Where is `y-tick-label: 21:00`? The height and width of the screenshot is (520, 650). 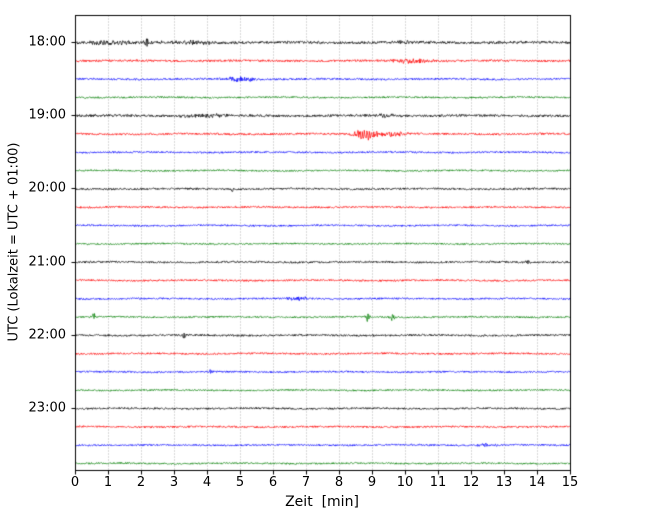
y-tick-label: 21:00 is located at coordinates (47, 262).